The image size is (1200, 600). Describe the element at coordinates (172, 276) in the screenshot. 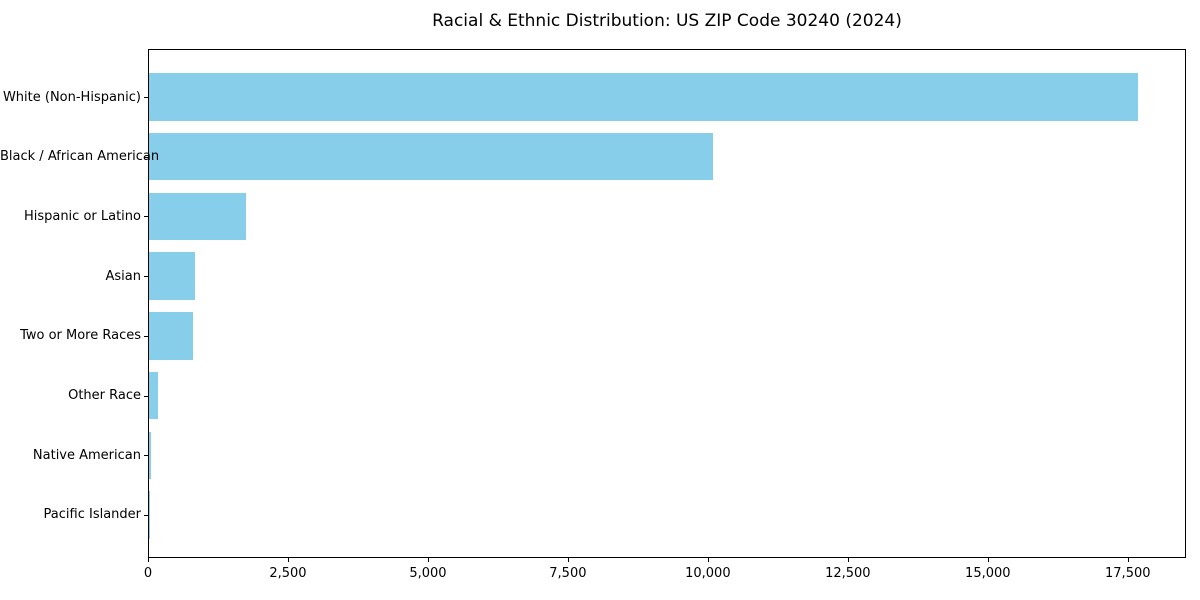

I see `bar-asian` at that location.